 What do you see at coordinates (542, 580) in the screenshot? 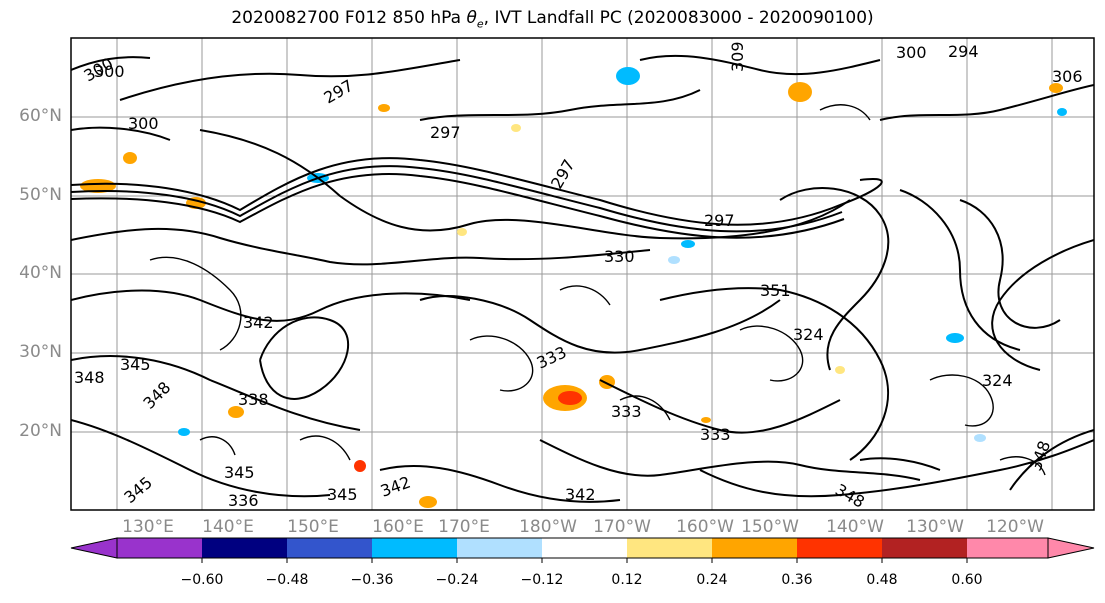
I see `colorbar-tick-label: −0.12` at bounding box center [542, 580].